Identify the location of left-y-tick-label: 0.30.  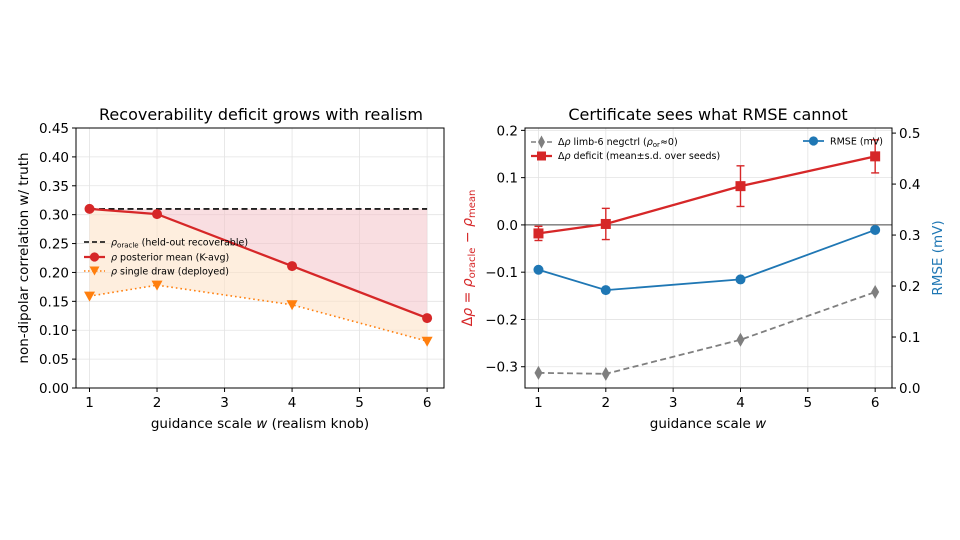
(54, 216).